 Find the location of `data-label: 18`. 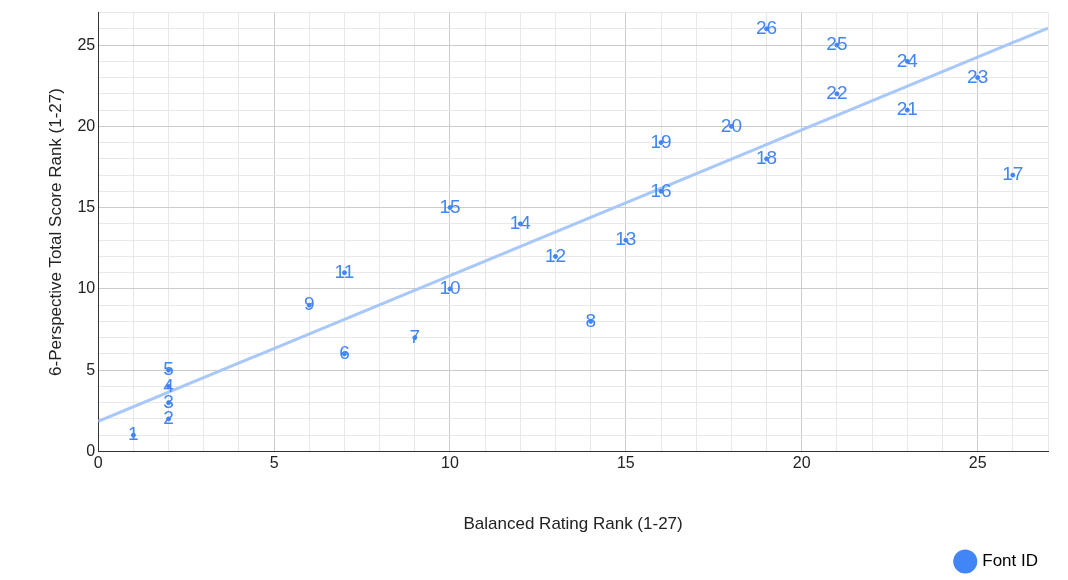

data-label: 18 is located at coordinates (767, 158).